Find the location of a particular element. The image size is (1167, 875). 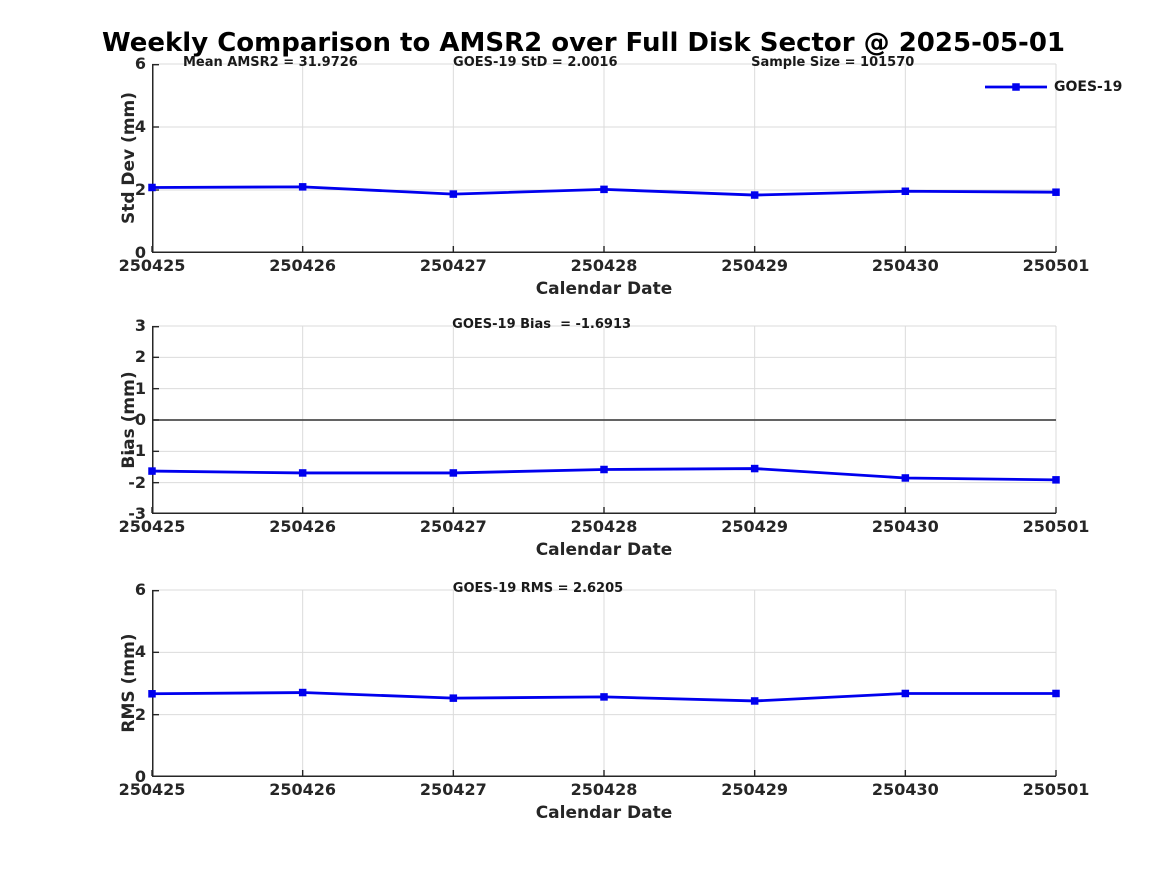

stat-annotation: GOES-19 Bias = -1.6913 is located at coordinates (542, 324).